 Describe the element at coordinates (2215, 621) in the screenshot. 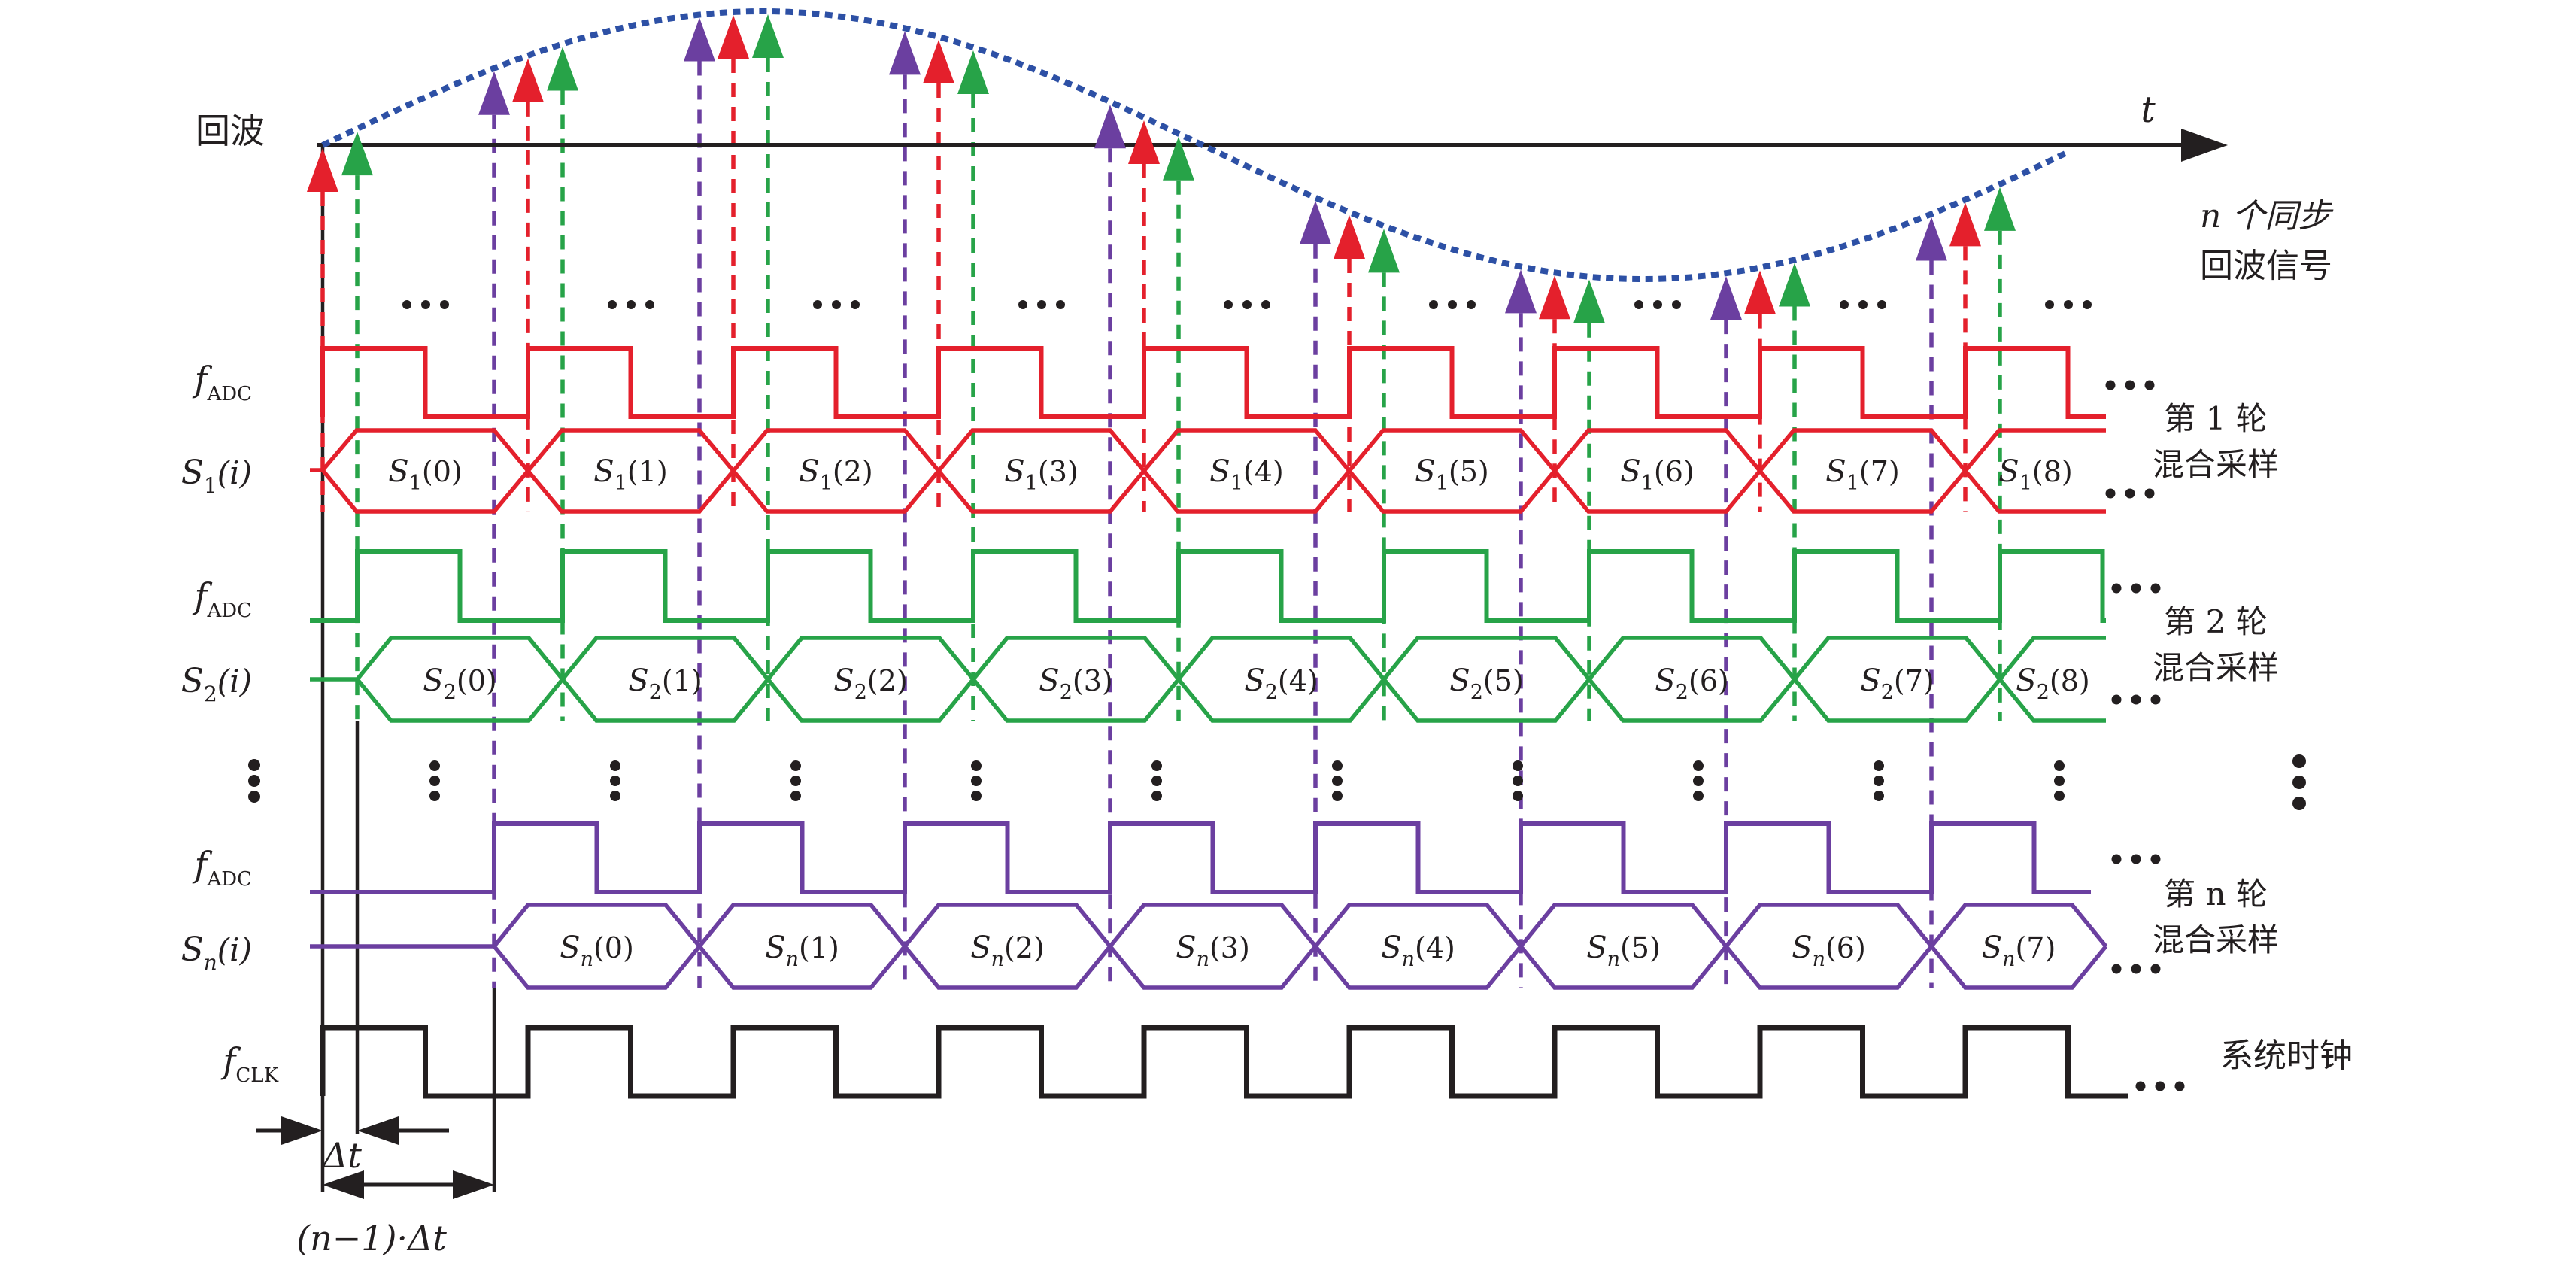

I see `round-name-line1: 第 2 轮` at that location.